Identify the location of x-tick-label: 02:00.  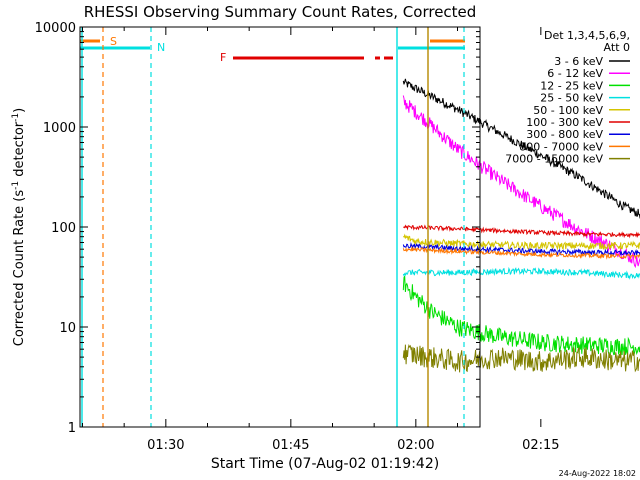
(415, 445).